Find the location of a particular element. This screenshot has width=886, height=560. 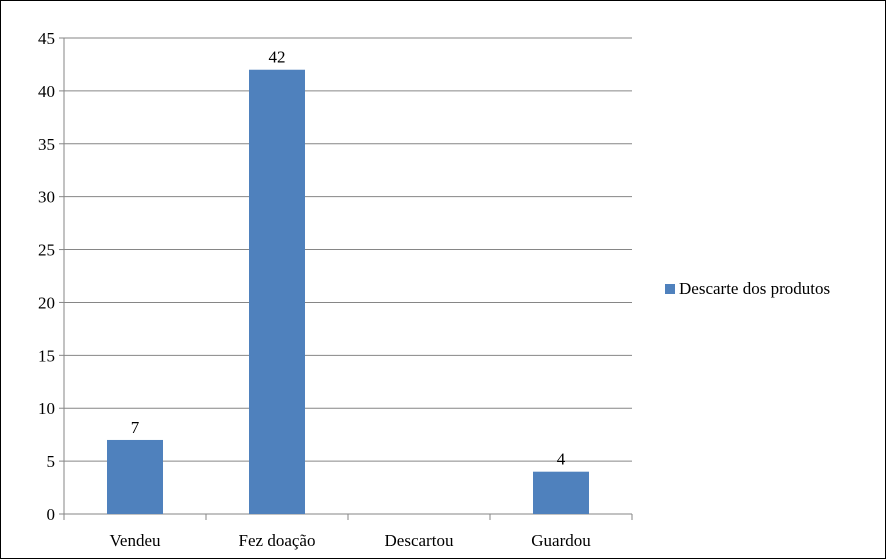

x-tick-label-0: Vendeu is located at coordinates (135, 540).